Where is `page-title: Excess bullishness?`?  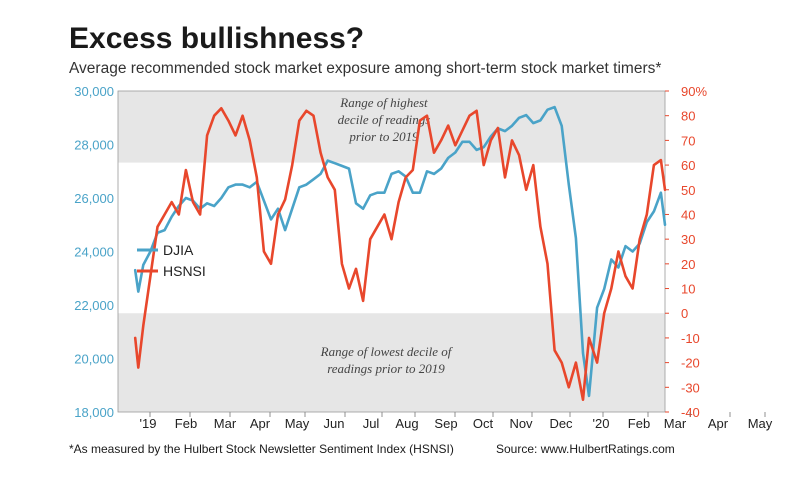
page-title: Excess bullishness? is located at coordinates (217, 38).